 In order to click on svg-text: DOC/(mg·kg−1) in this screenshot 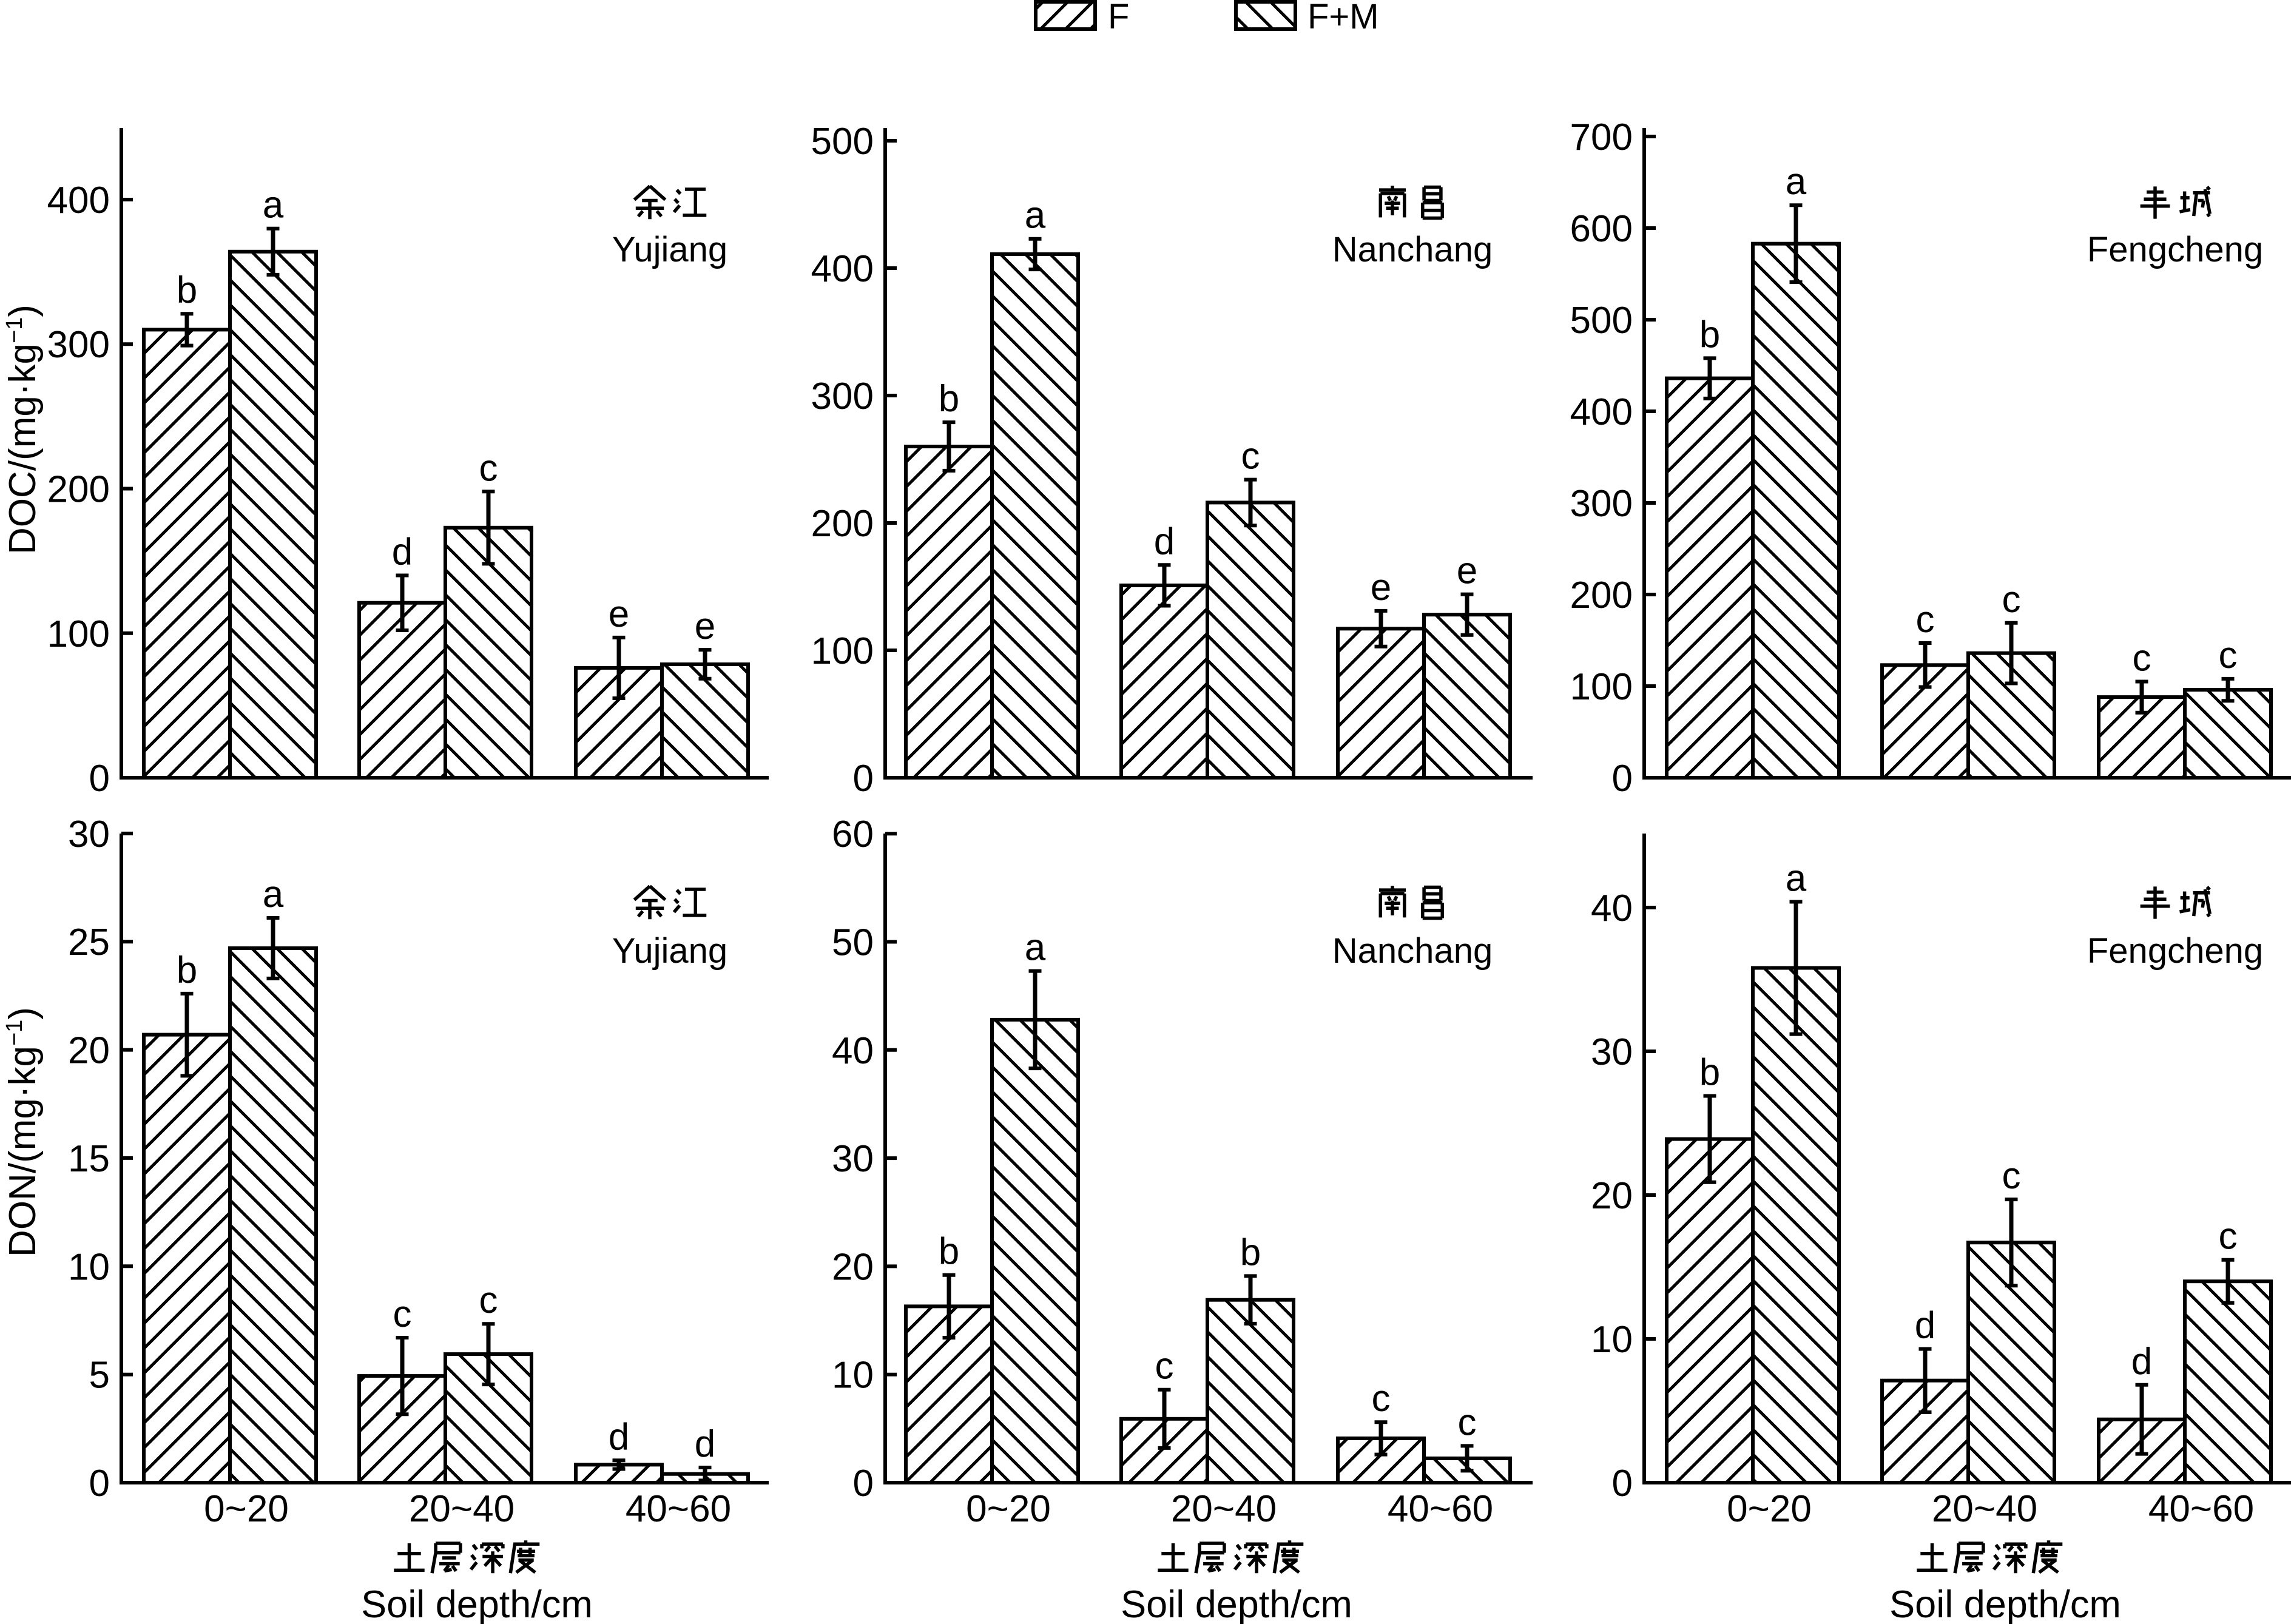, I will do `click(23, 429)`.